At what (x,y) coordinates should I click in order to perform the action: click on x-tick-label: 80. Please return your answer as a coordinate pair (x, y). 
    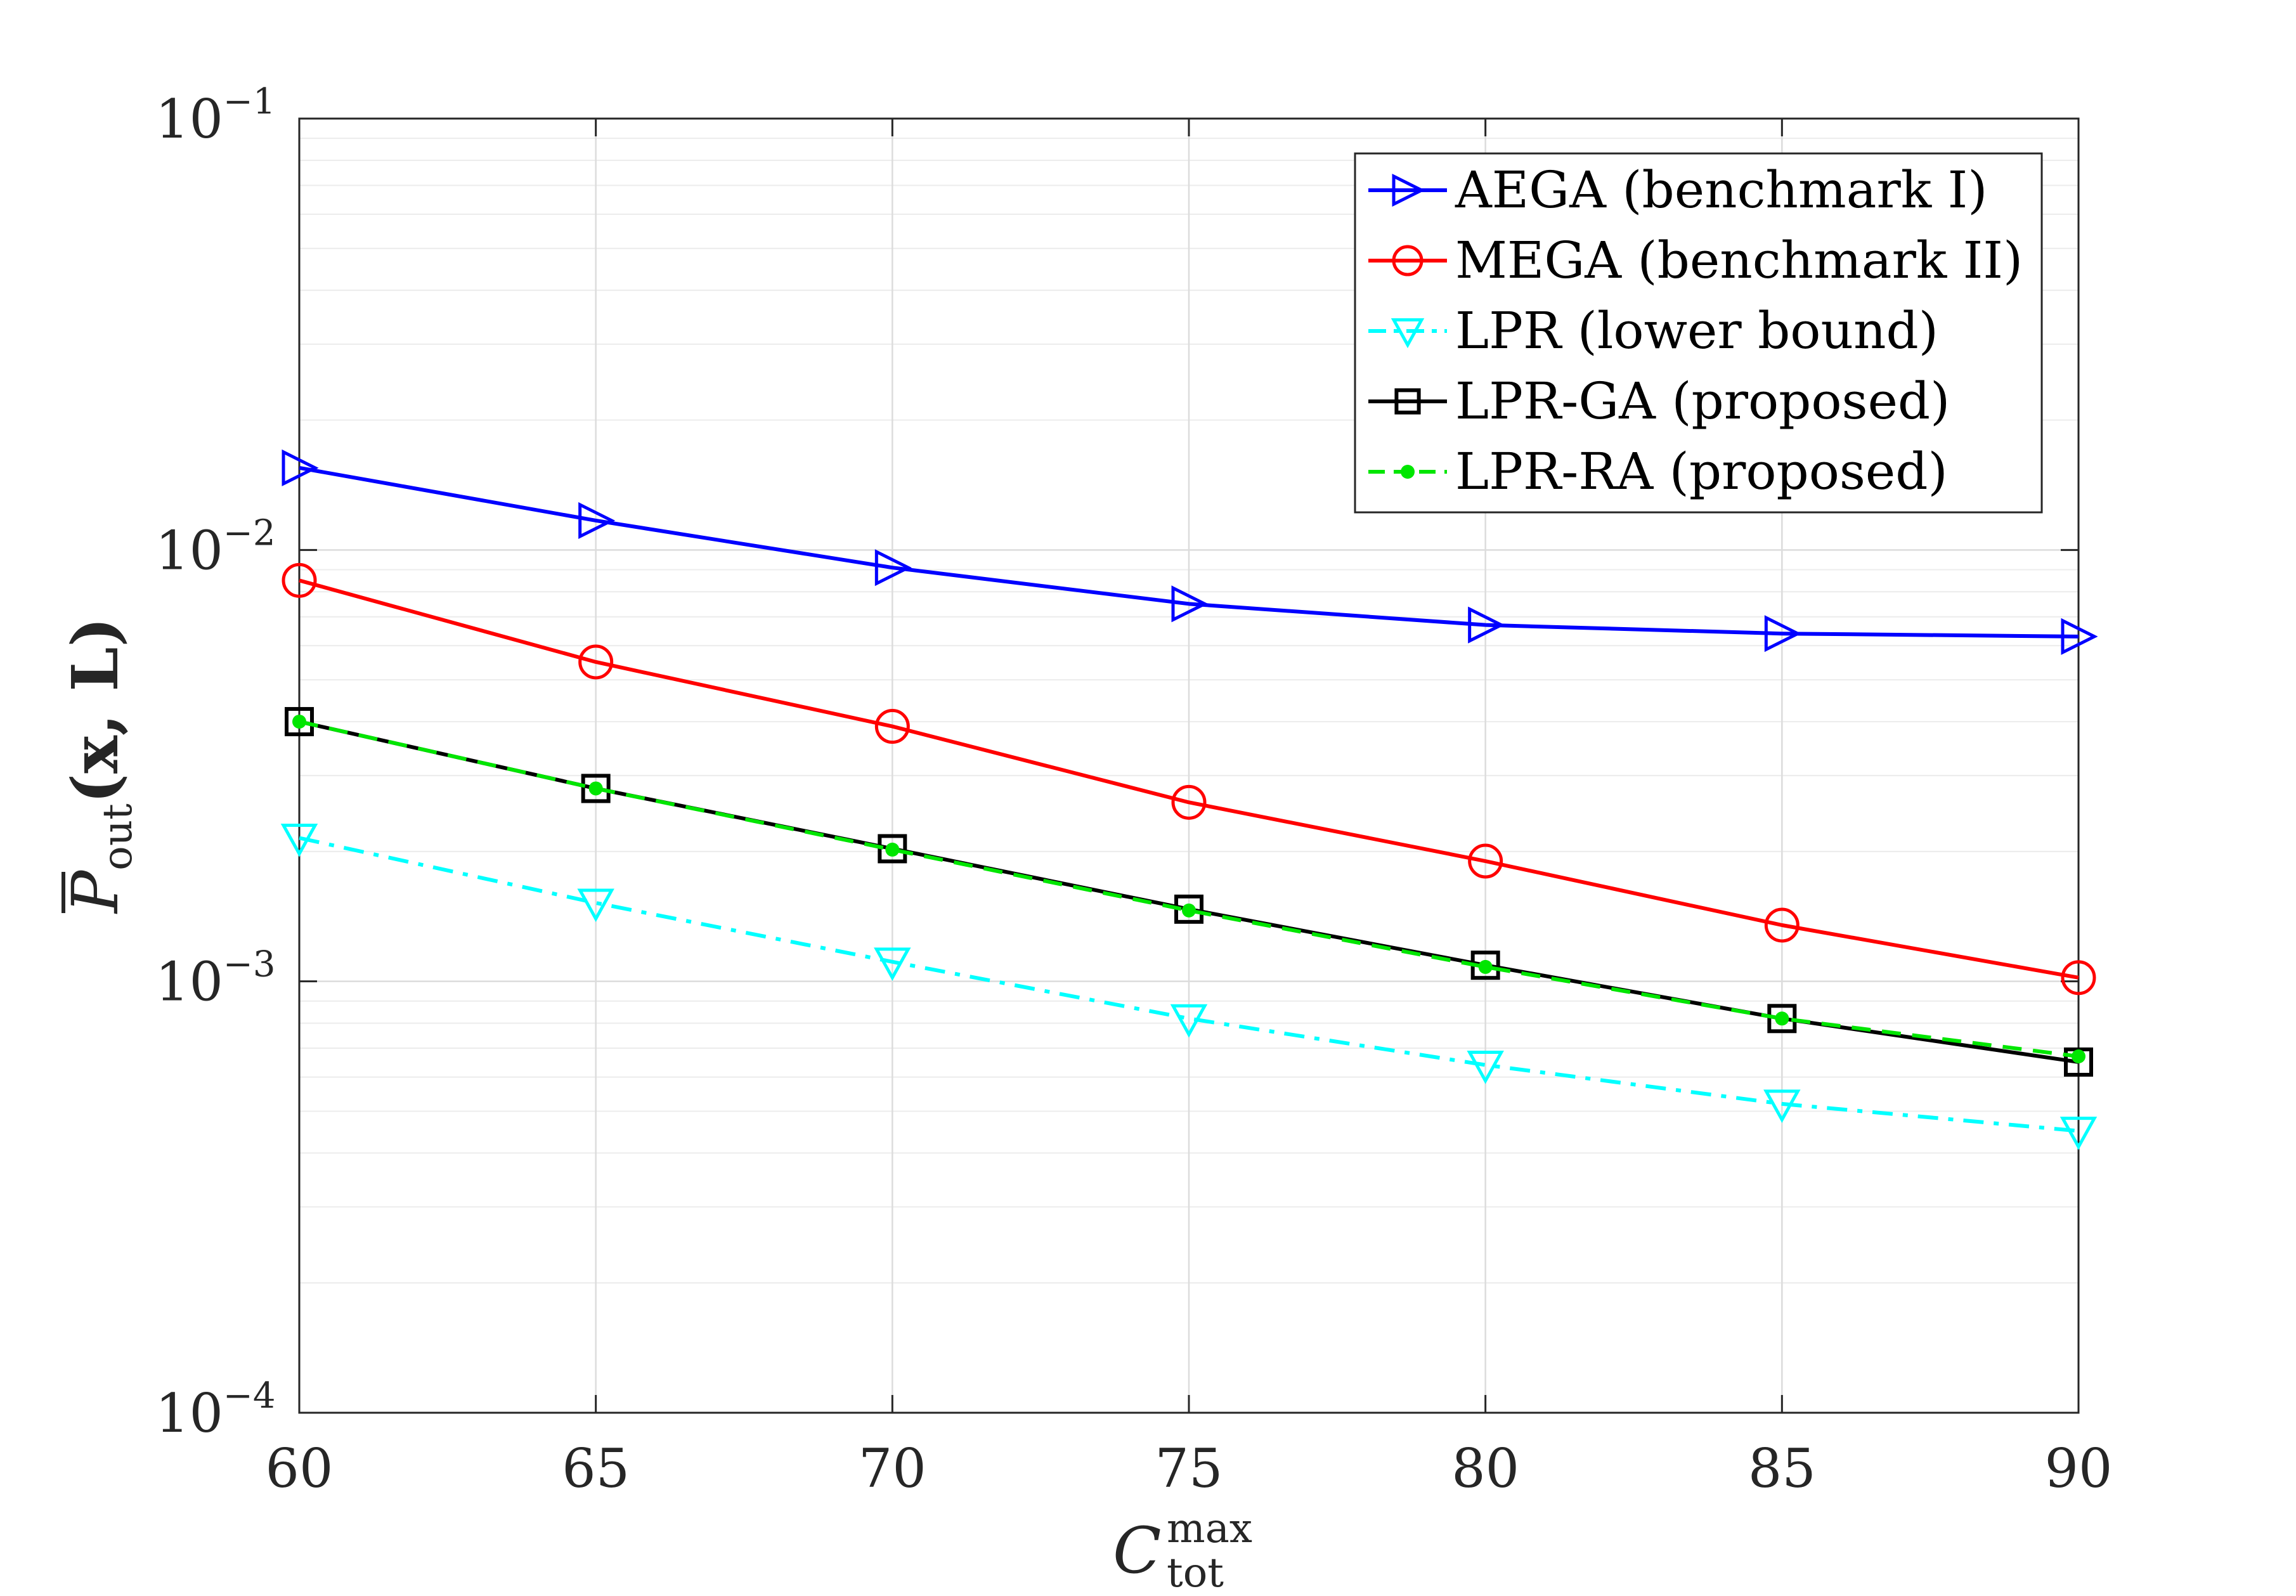
    Looking at the image, I should click on (1485, 1468).